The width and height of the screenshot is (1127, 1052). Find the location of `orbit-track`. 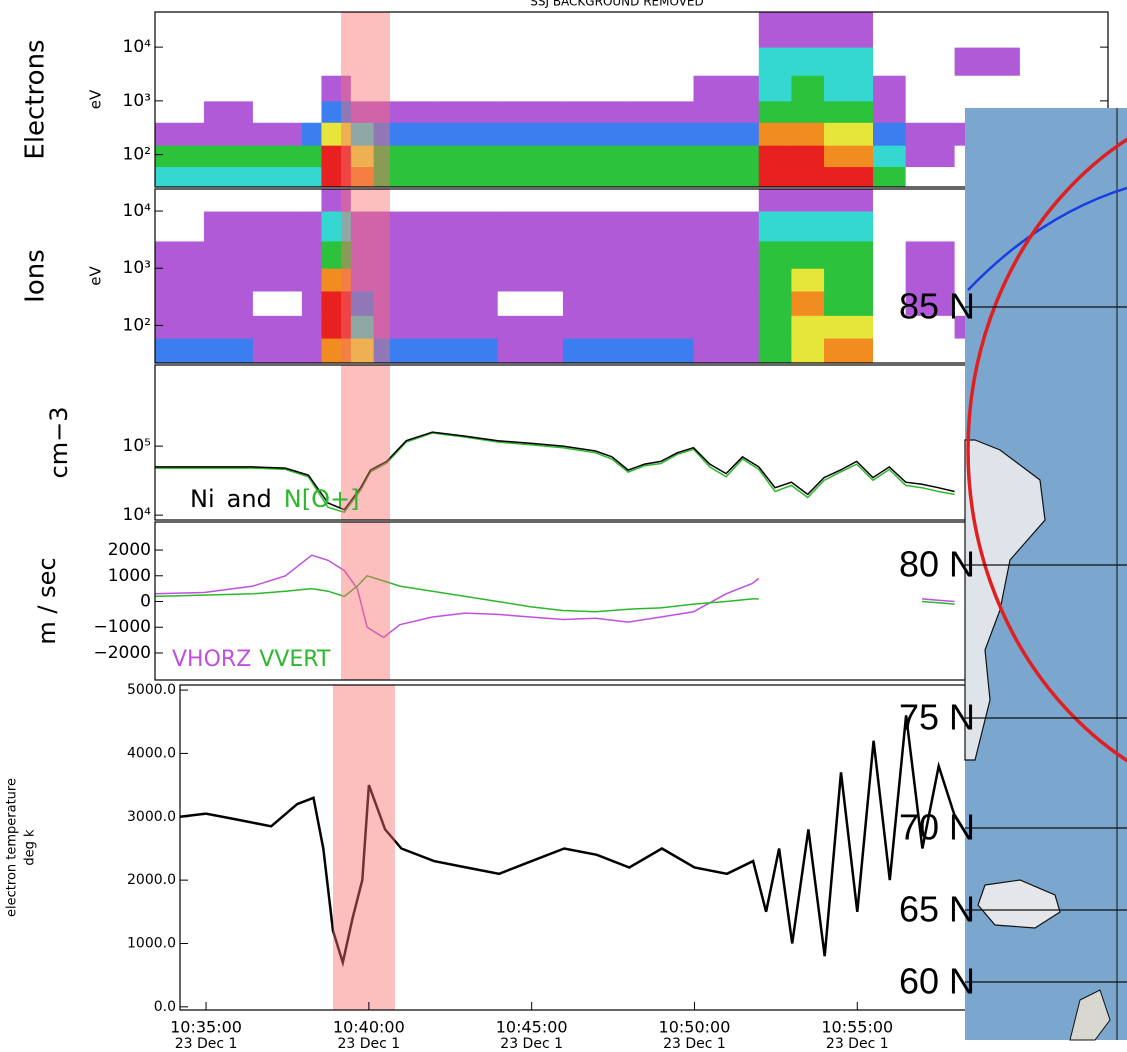

orbit-track is located at coordinates (1047, 238).